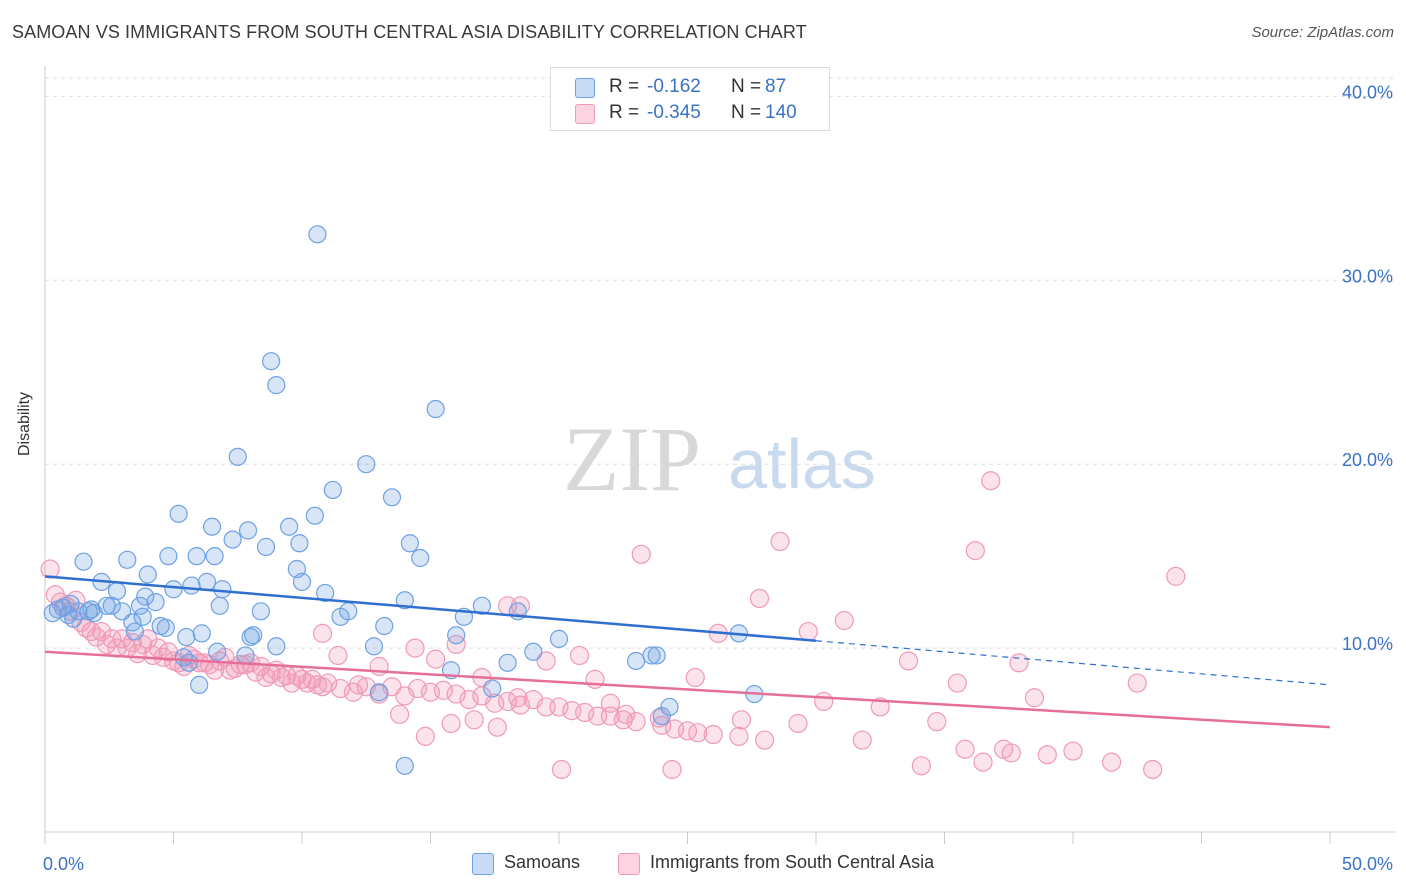  What do you see at coordinates (629, 864) in the screenshot?
I see `legend-swatch-pink` at bounding box center [629, 864].